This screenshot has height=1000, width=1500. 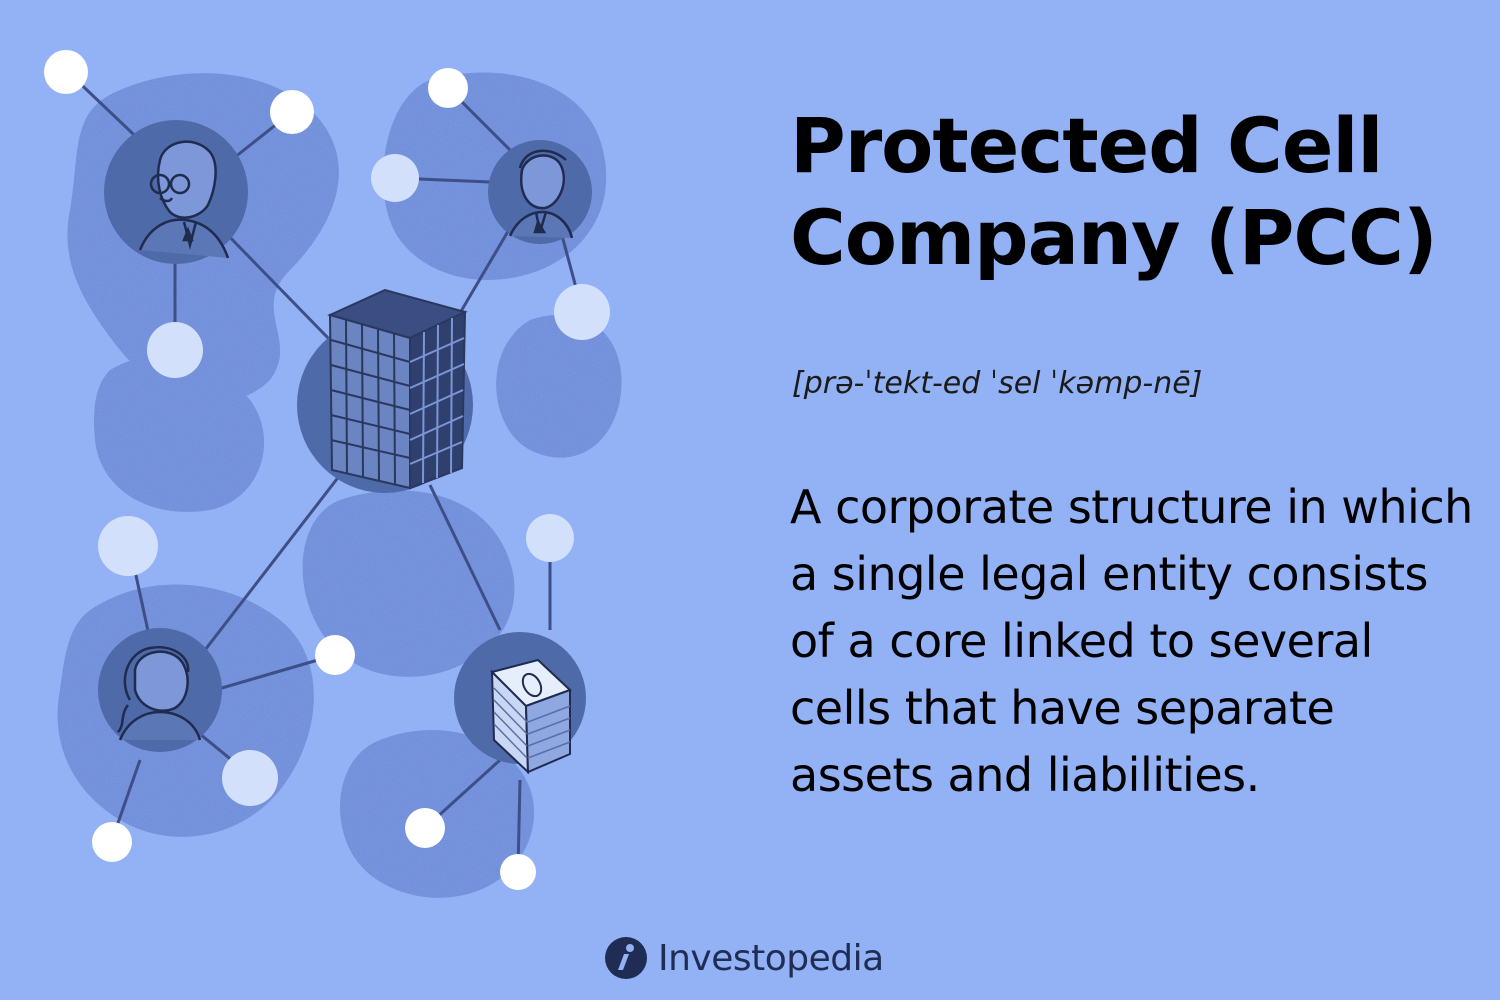 What do you see at coordinates (397, 389) in the screenshot?
I see `office-building-icon` at bounding box center [397, 389].